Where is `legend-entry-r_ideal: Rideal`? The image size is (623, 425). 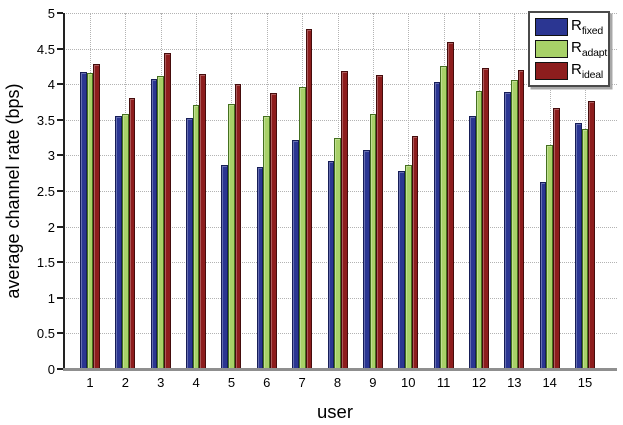 legend-entry-r_ideal: Rideal is located at coordinates (571, 71).